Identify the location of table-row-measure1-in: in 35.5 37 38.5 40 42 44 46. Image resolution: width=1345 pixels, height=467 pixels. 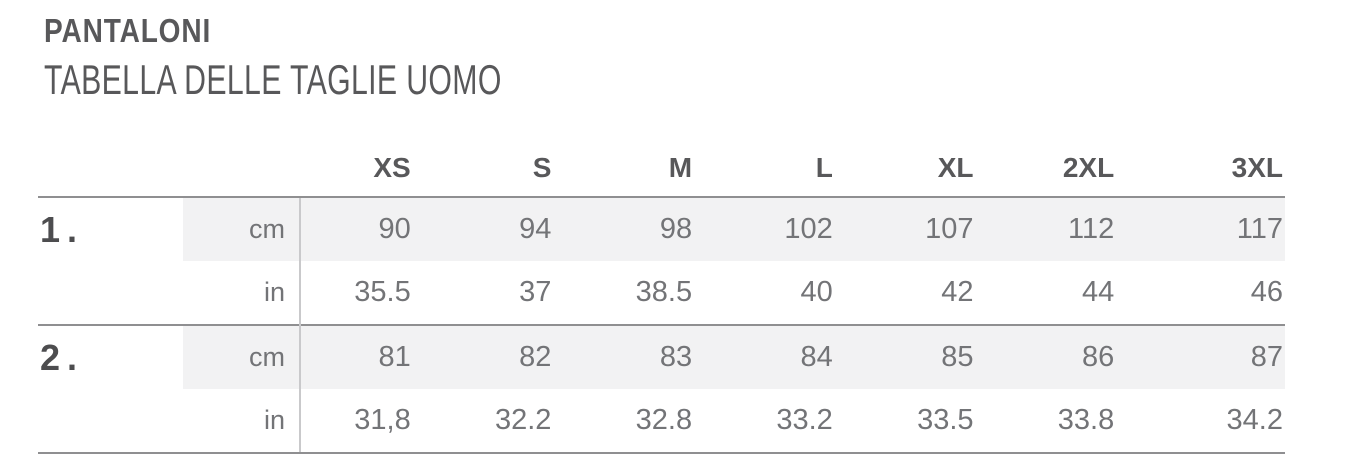
(661, 293).